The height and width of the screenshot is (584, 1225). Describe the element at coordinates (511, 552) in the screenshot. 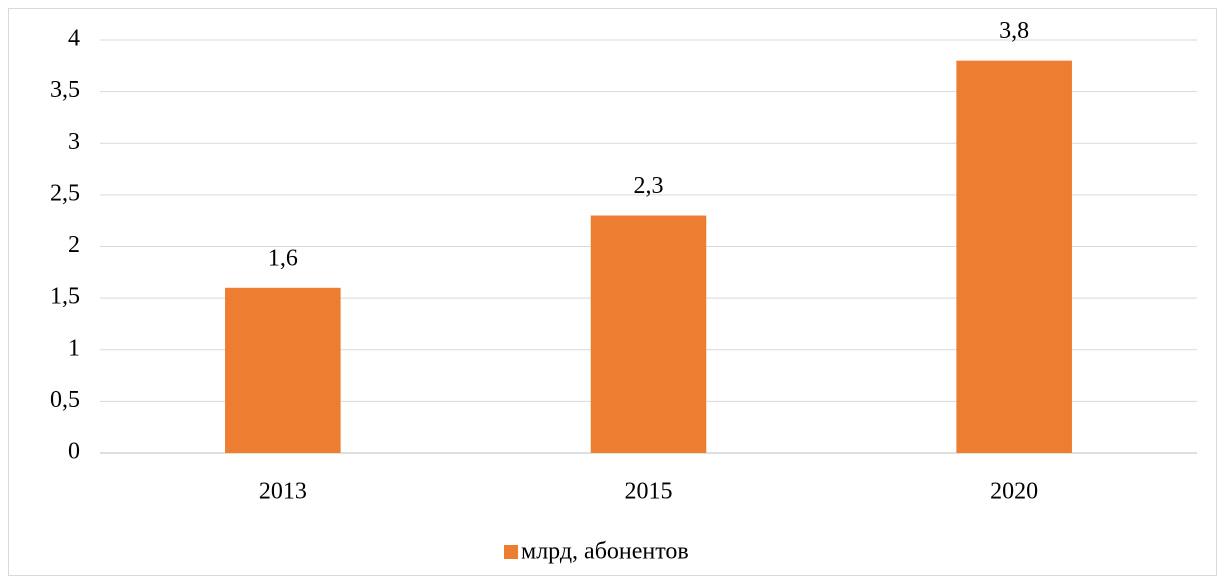

I see `legend-swatch` at that location.